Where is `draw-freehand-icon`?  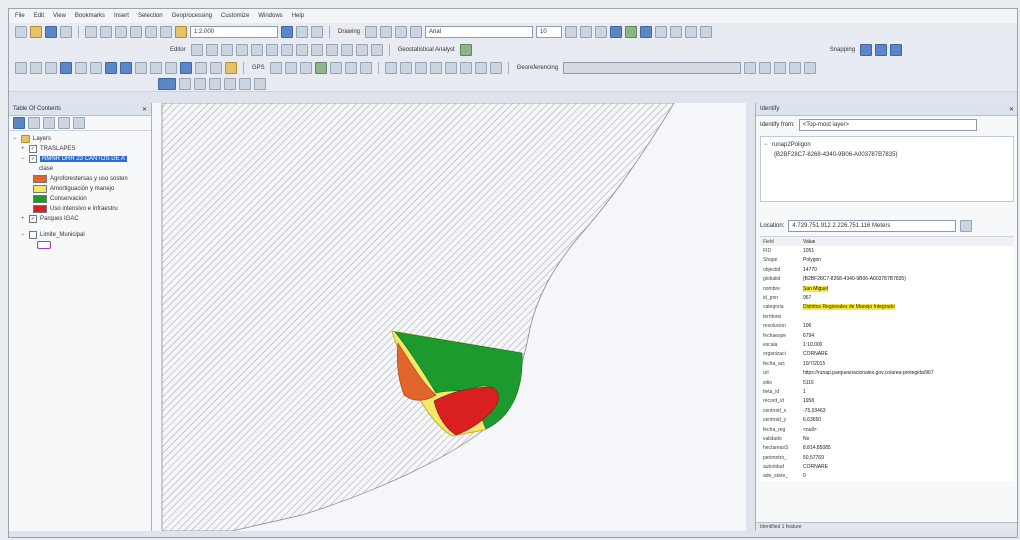 draw-freehand-icon is located at coordinates (230, 84).